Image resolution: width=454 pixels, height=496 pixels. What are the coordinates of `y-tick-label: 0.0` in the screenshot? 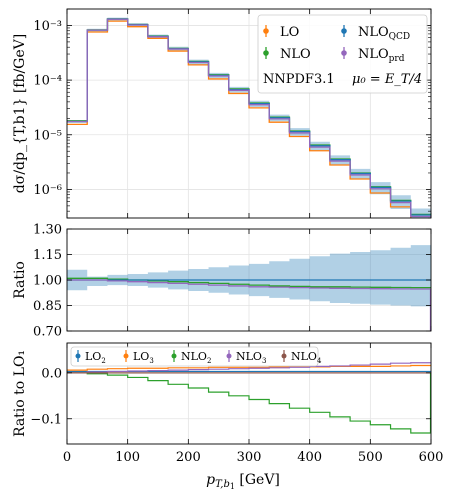 It's located at (51, 373).